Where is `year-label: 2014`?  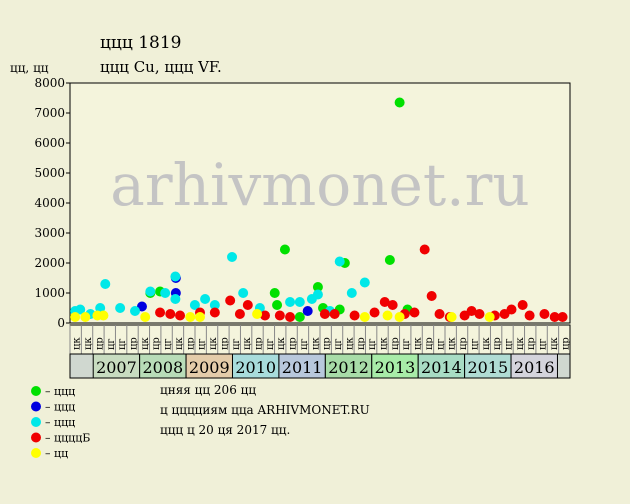 year-label: 2014 is located at coordinates (441, 367).